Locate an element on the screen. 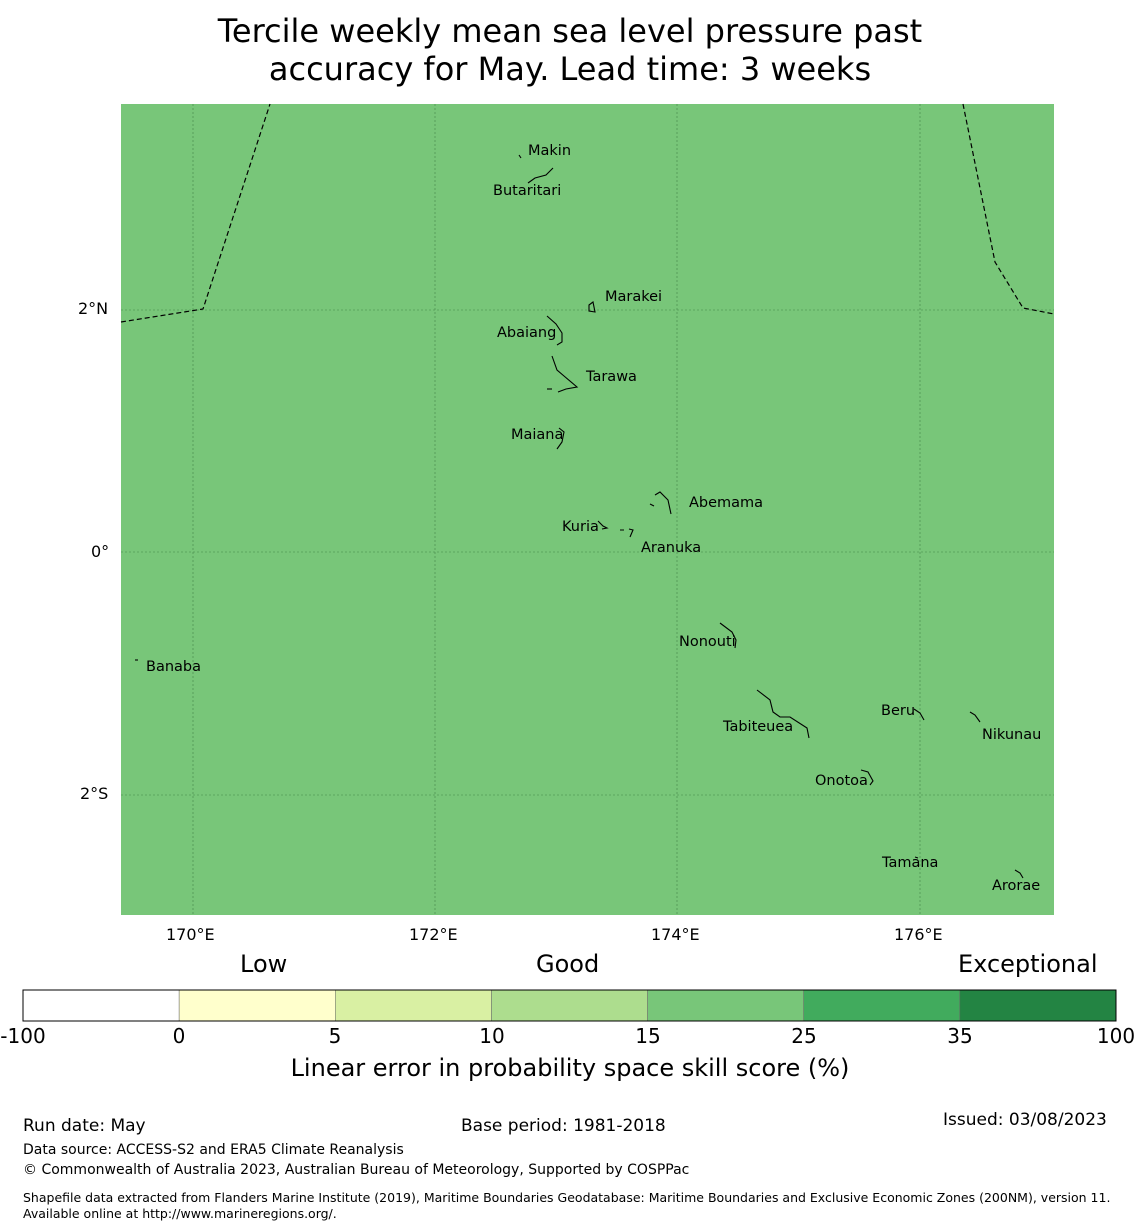 This screenshot has height=1230, width=1140. lat-tick-2n: 2°N is located at coordinates (93, 308).